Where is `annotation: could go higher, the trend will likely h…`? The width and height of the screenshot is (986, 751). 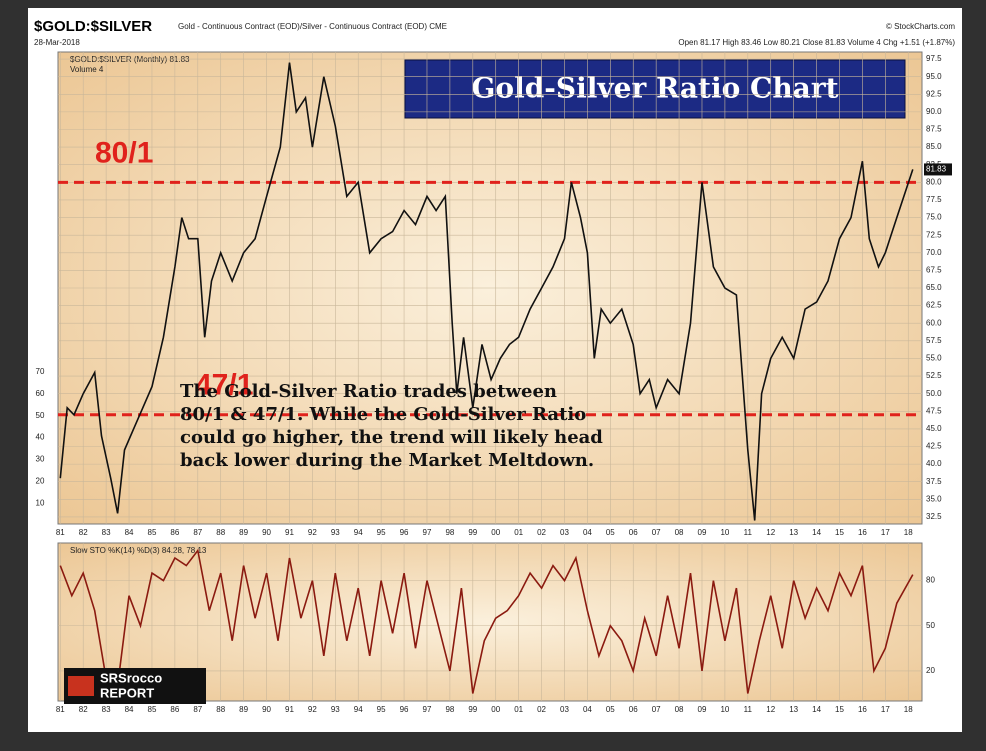
annotation: could go higher, the trend will likely h… is located at coordinates (391, 437).